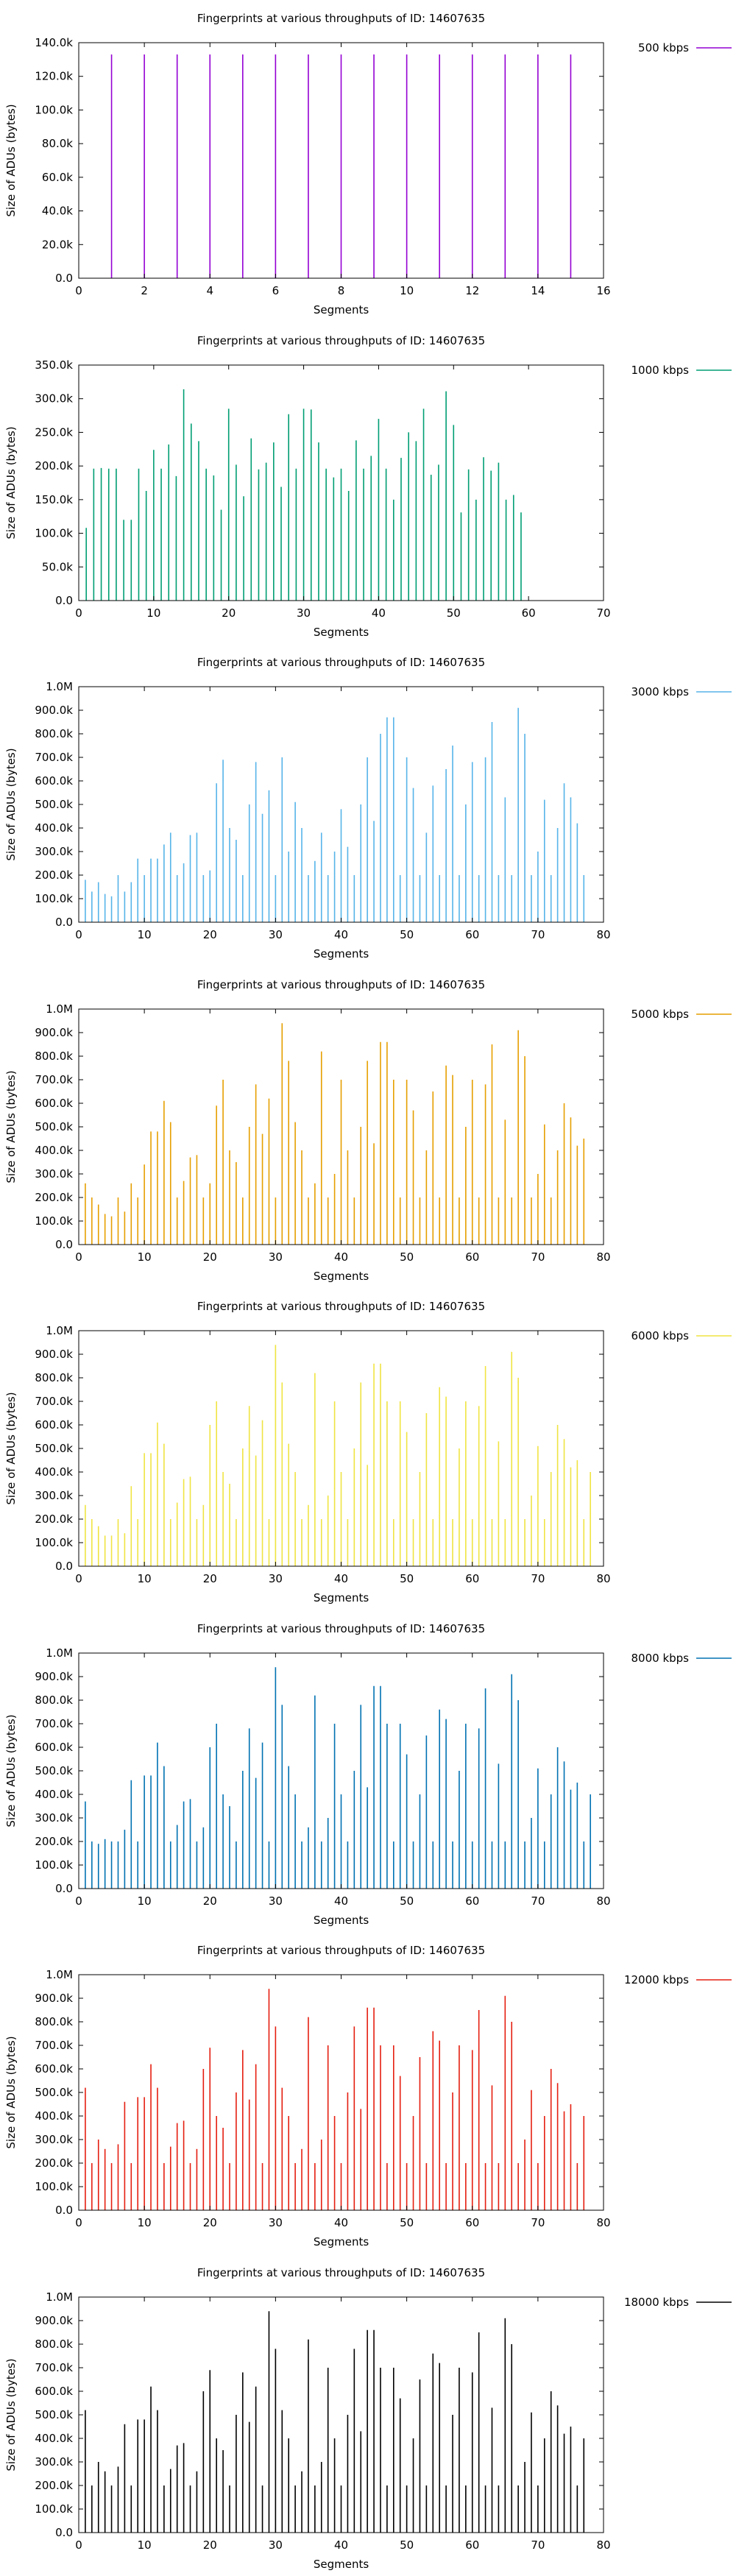  Describe the element at coordinates (681, 1335) in the screenshot. I see `legend: 6000 kbps` at that location.